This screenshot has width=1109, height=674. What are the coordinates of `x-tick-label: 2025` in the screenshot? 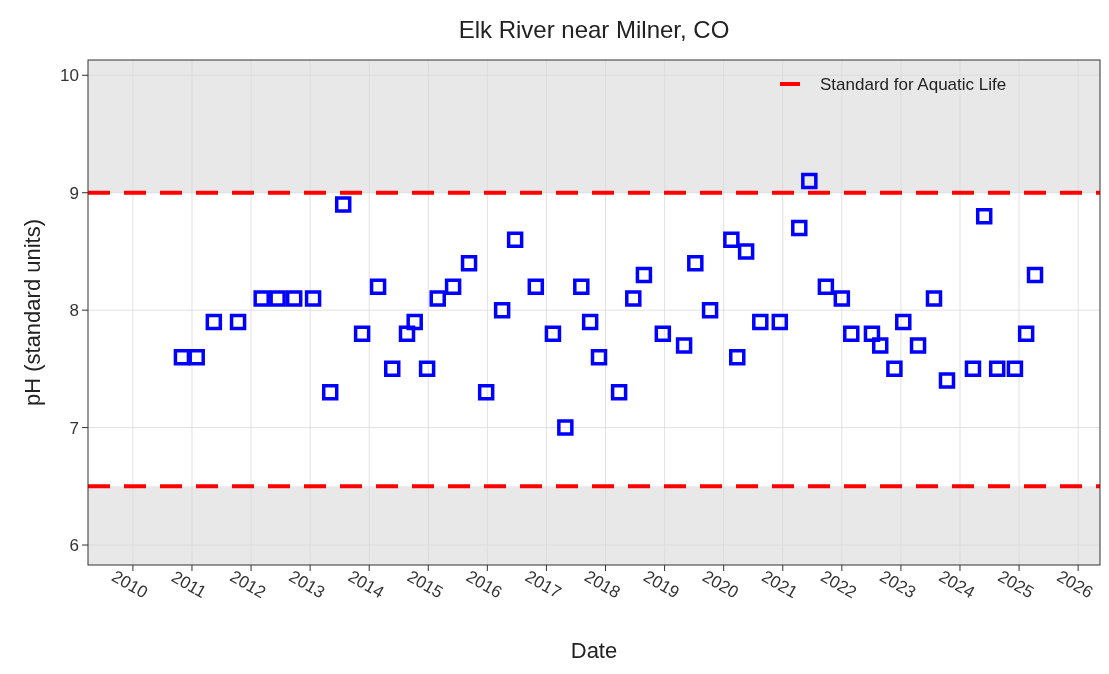 It's located at (1015, 584).